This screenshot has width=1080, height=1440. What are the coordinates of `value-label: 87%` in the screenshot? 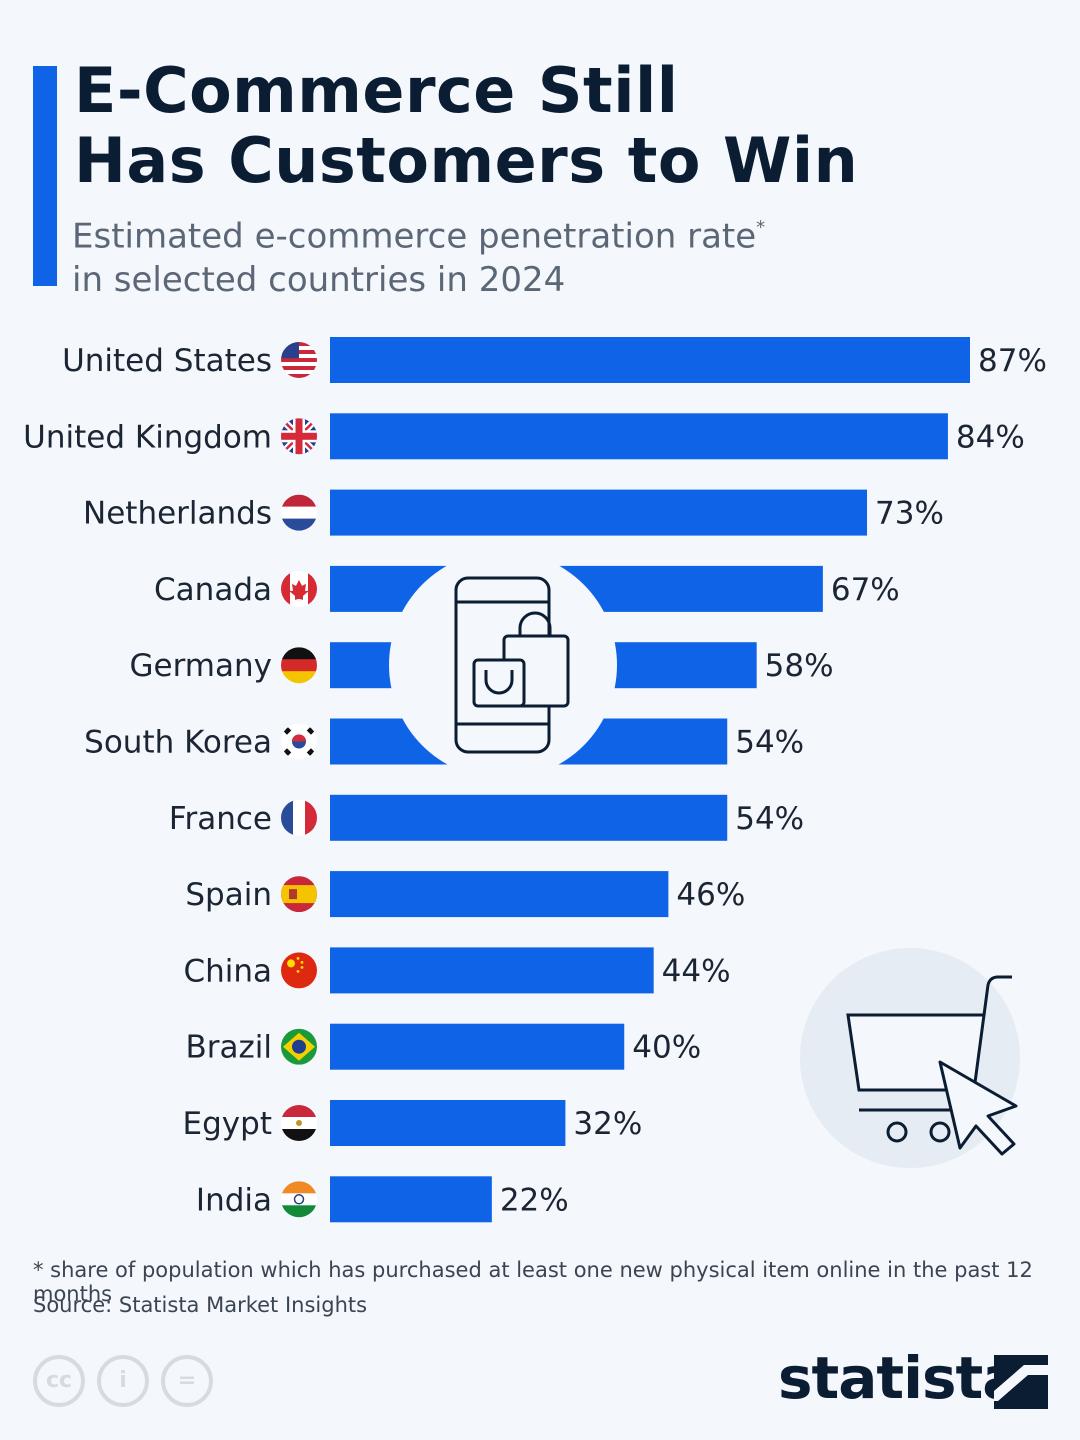 It's located at (1012, 361).